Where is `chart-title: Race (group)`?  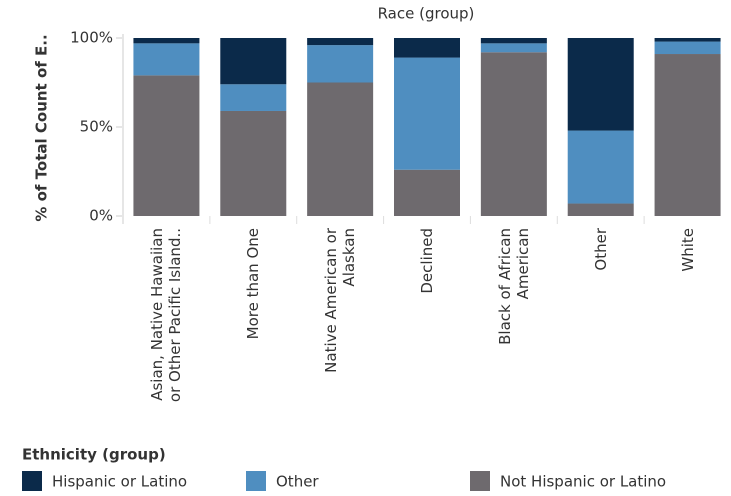 chart-title: Race (group) is located at coordinates (426, 14).